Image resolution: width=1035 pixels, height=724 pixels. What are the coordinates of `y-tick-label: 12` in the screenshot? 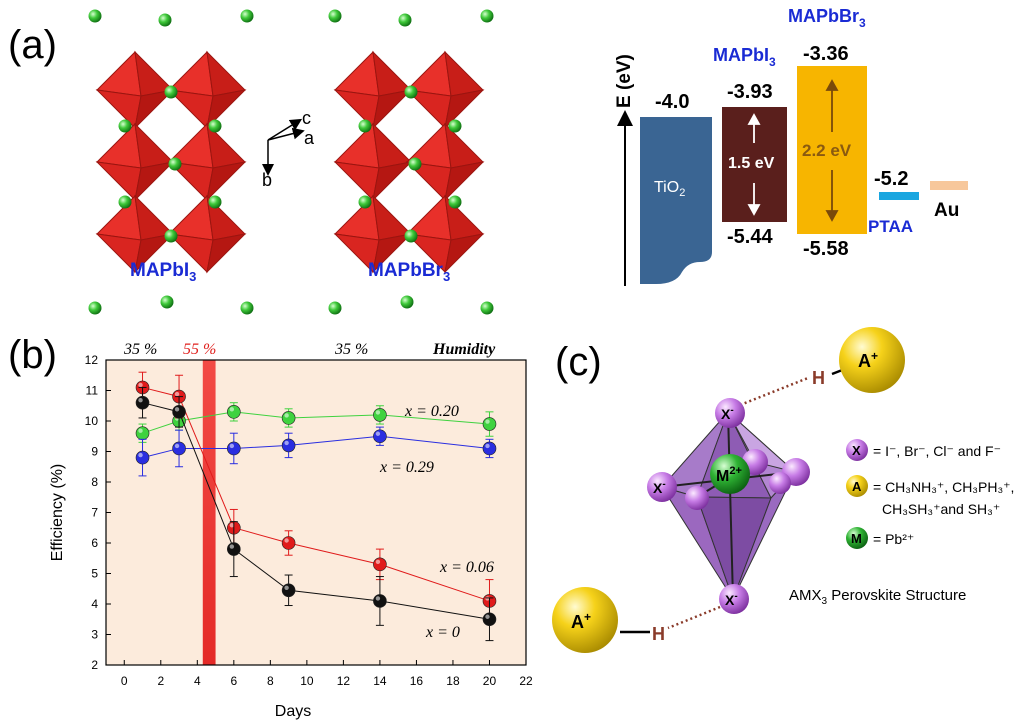 It's located at (92, 360).